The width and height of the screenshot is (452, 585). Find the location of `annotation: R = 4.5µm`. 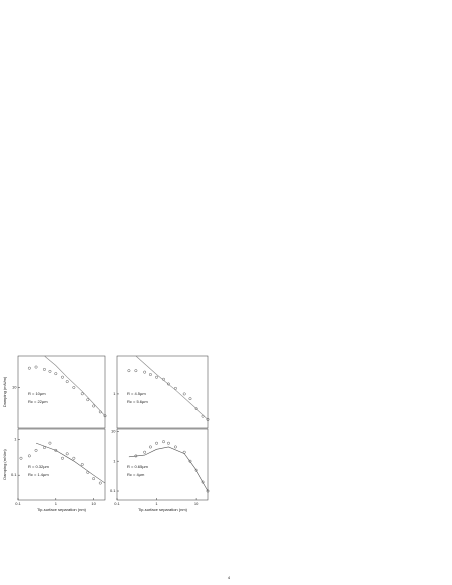

annotation: R = 4.5µm is located at coordinates (136, 393).